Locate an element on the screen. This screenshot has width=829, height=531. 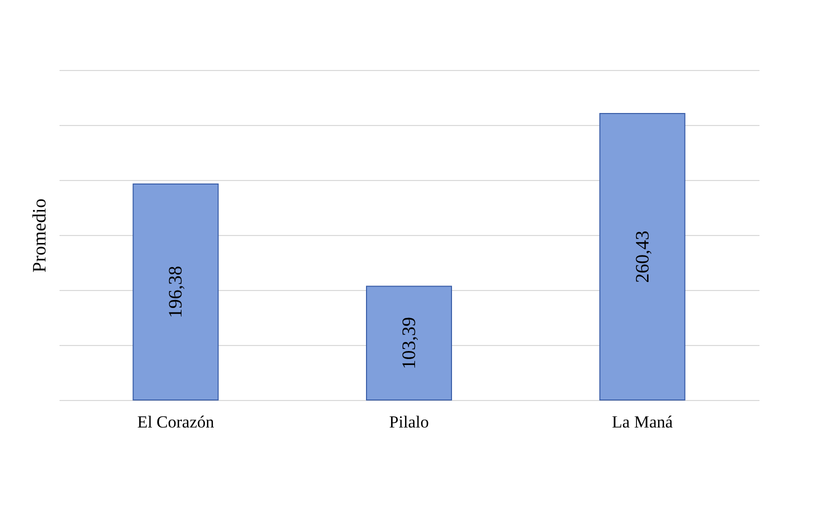
x-tick-label: Pilalo is located at coordinates (409, 422).